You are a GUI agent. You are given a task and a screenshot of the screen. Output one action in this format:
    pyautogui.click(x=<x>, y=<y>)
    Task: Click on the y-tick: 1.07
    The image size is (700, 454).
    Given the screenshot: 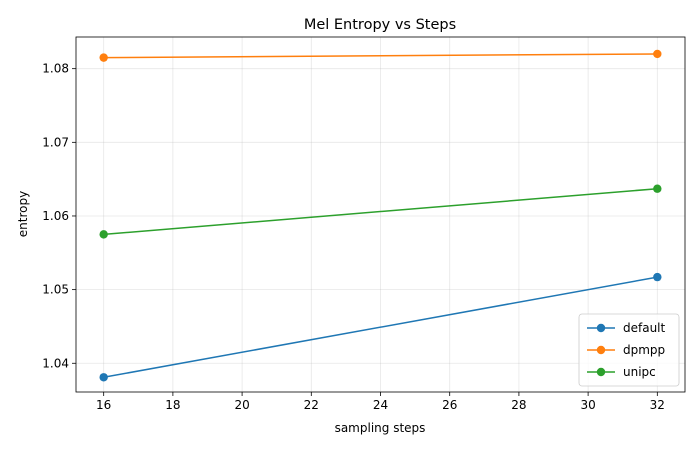 What is the action you would take?
    pyautogui.click(x=59, y=142)
    